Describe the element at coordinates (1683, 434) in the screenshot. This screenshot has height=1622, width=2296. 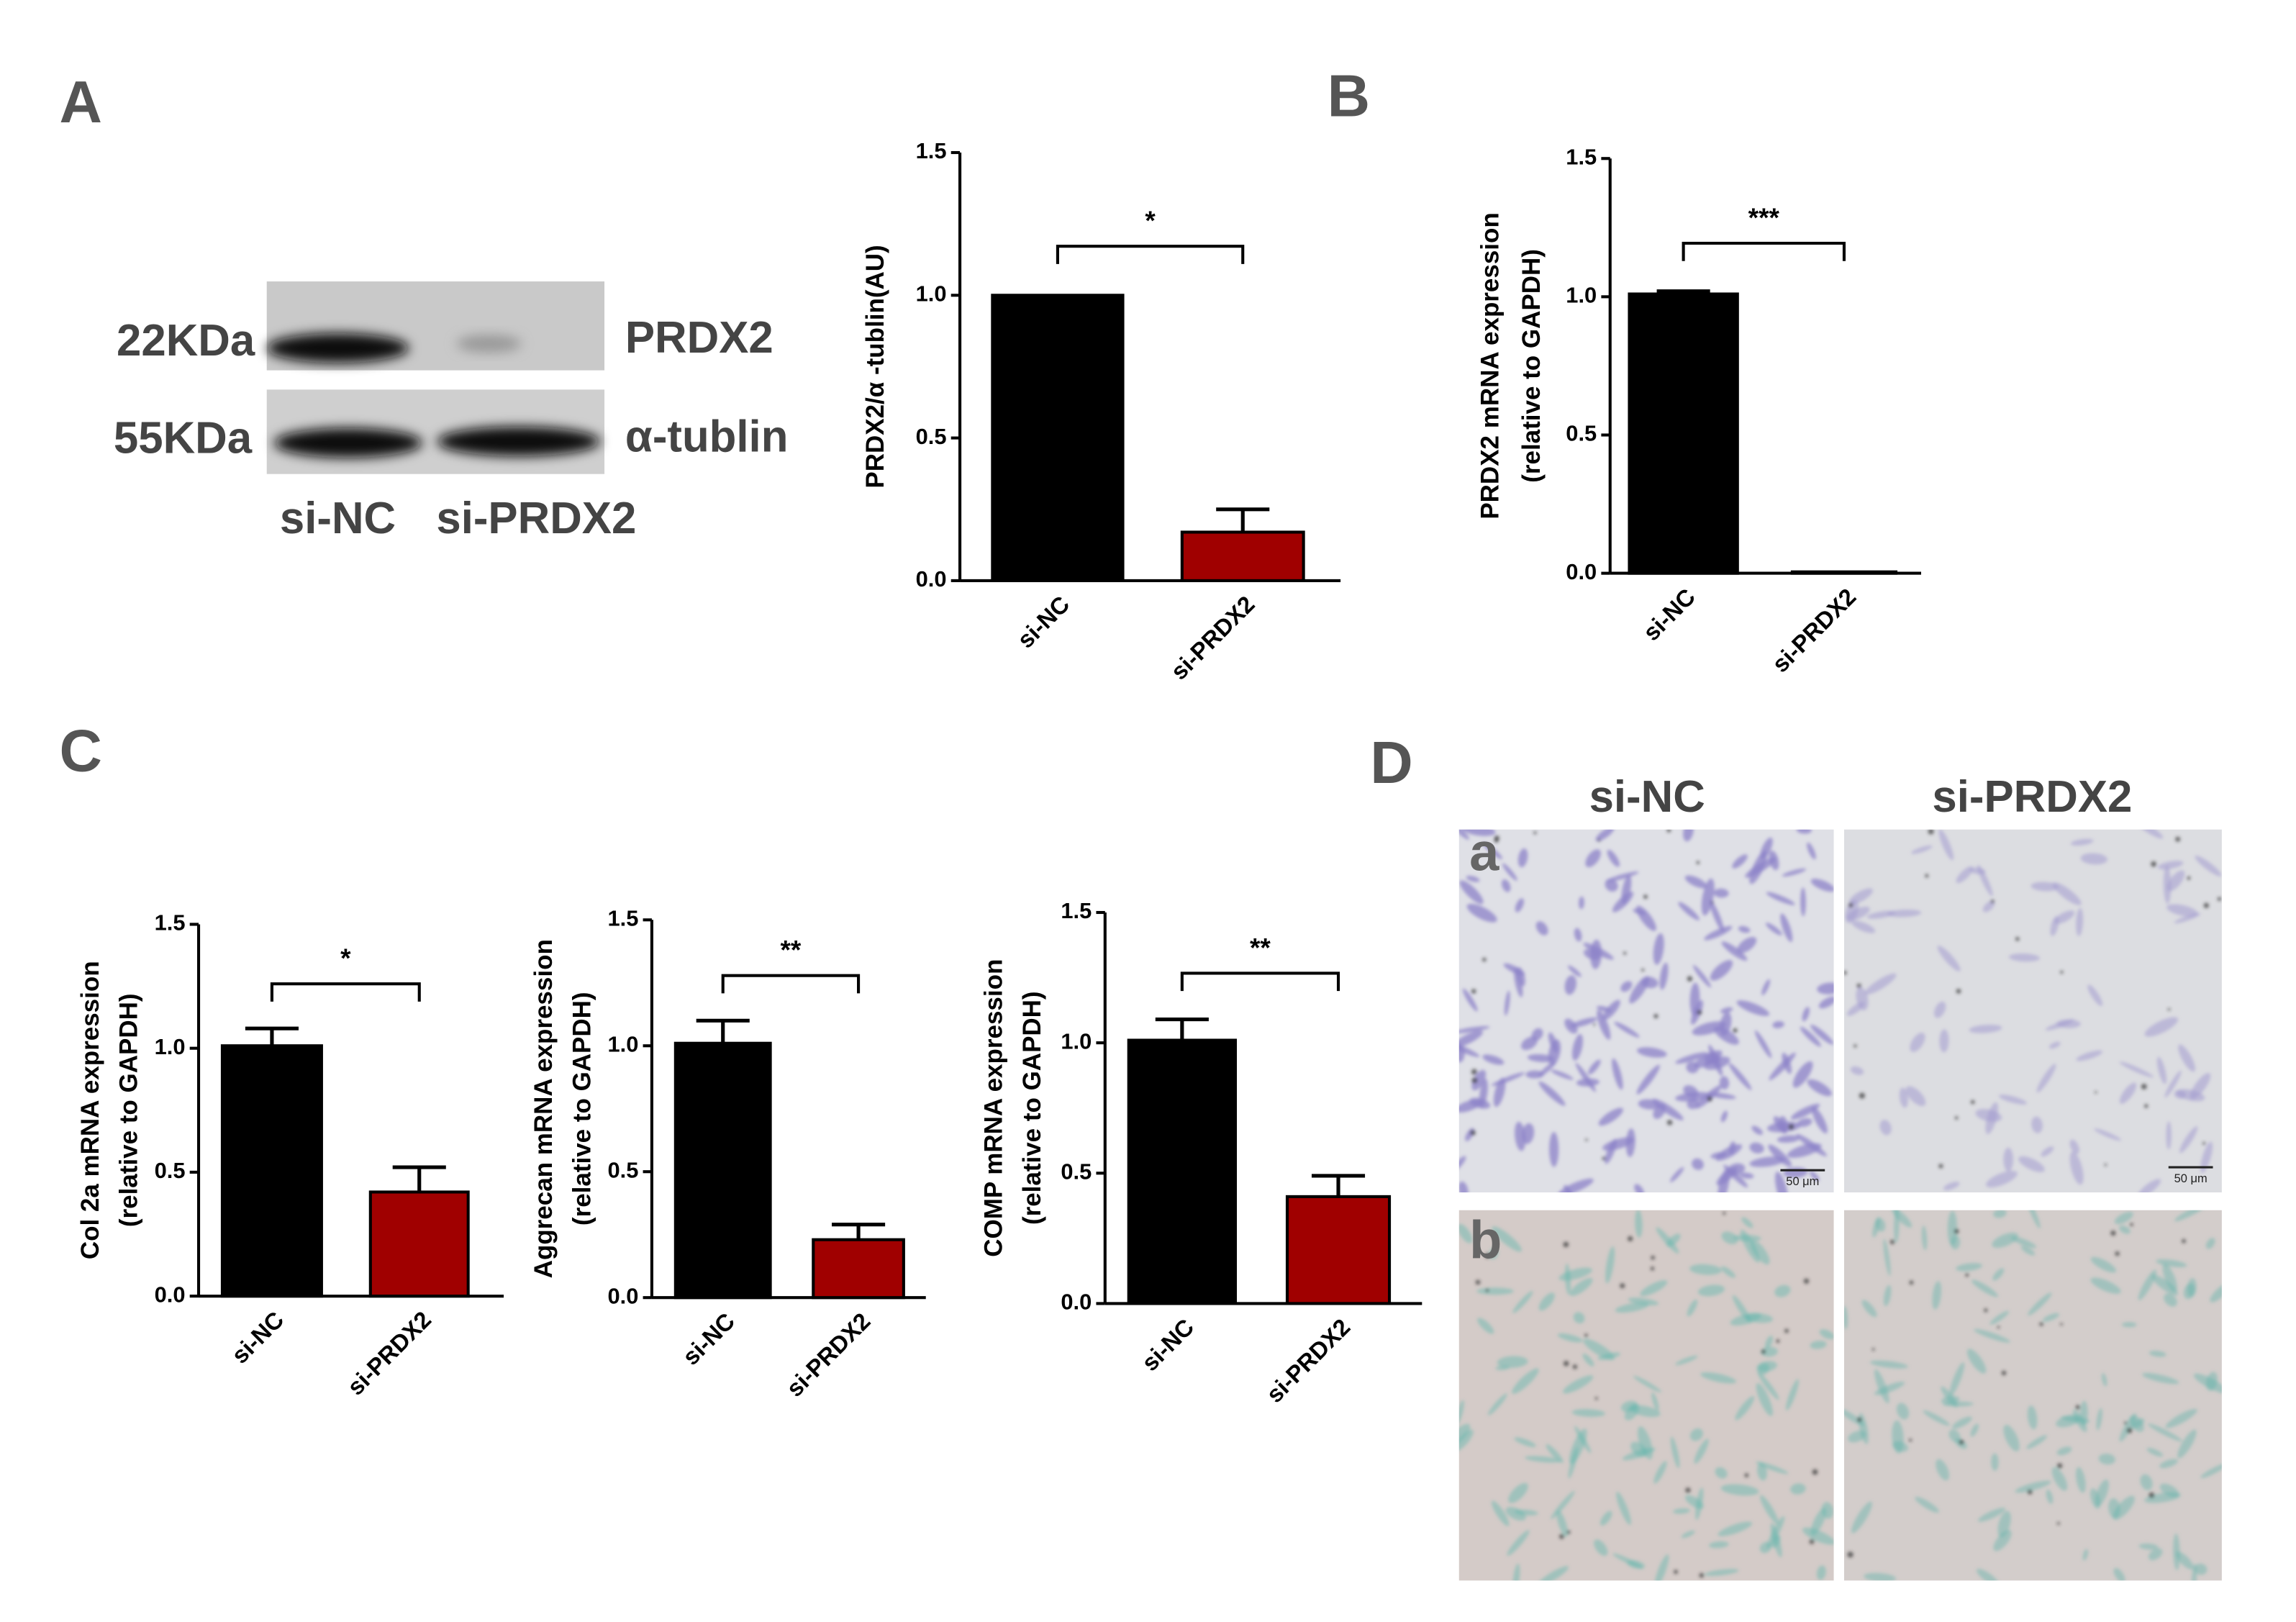
I see `bar` at that location.